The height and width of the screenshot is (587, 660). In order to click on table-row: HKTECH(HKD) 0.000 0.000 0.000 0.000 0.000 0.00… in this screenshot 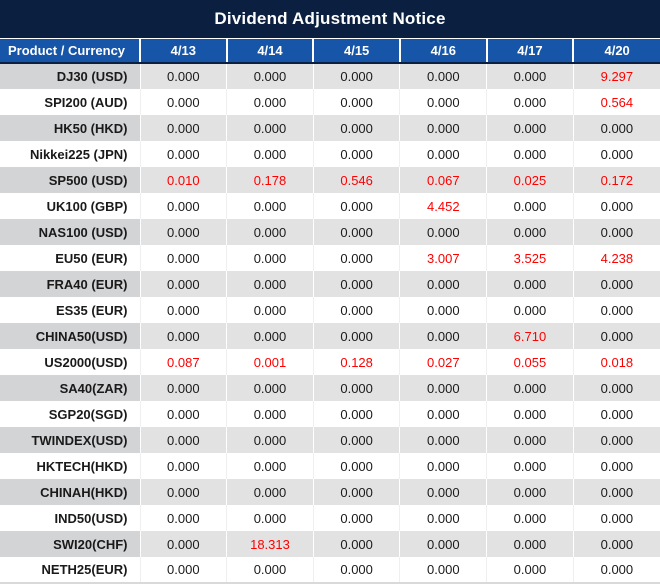, I will do `click(330, 466)`.